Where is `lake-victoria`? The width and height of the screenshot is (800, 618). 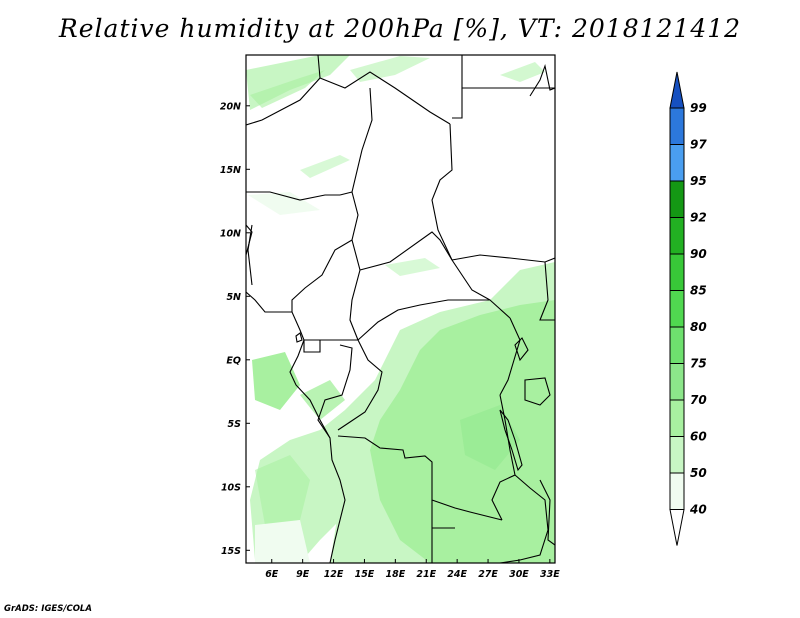 lake-victoria is located at coordinates (537, 391).